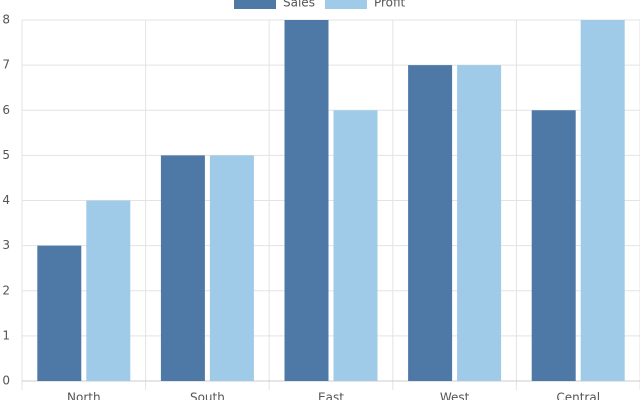 This screenshot has height=400, width=640. What do you see at coordinates (455, 395) in the screenshot?
I see `x-tick-label: West` at bounding box center [455, 395].